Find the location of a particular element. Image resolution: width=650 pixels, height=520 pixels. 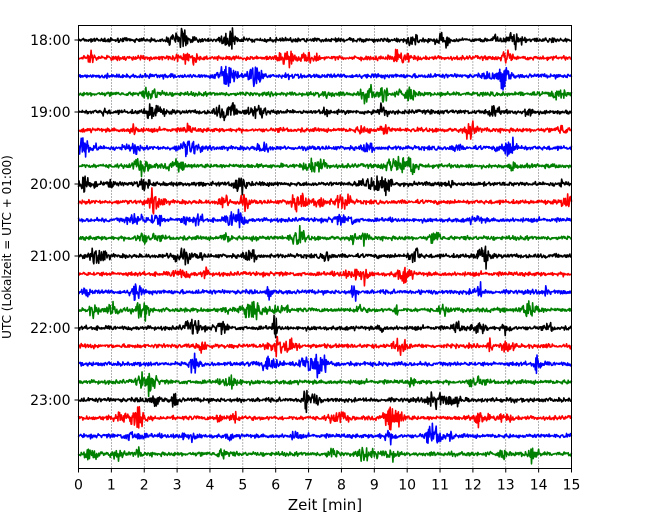

x-tick-label: 10 is located at coordinates (407, 486).